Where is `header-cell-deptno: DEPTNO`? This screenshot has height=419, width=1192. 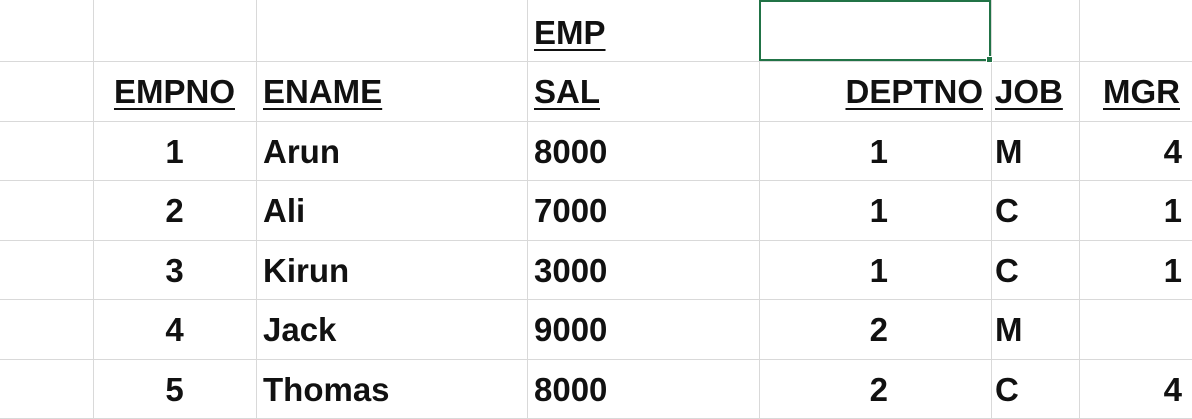
header-cell-deptno: DEPTNO is located at coordinates (875, 91).